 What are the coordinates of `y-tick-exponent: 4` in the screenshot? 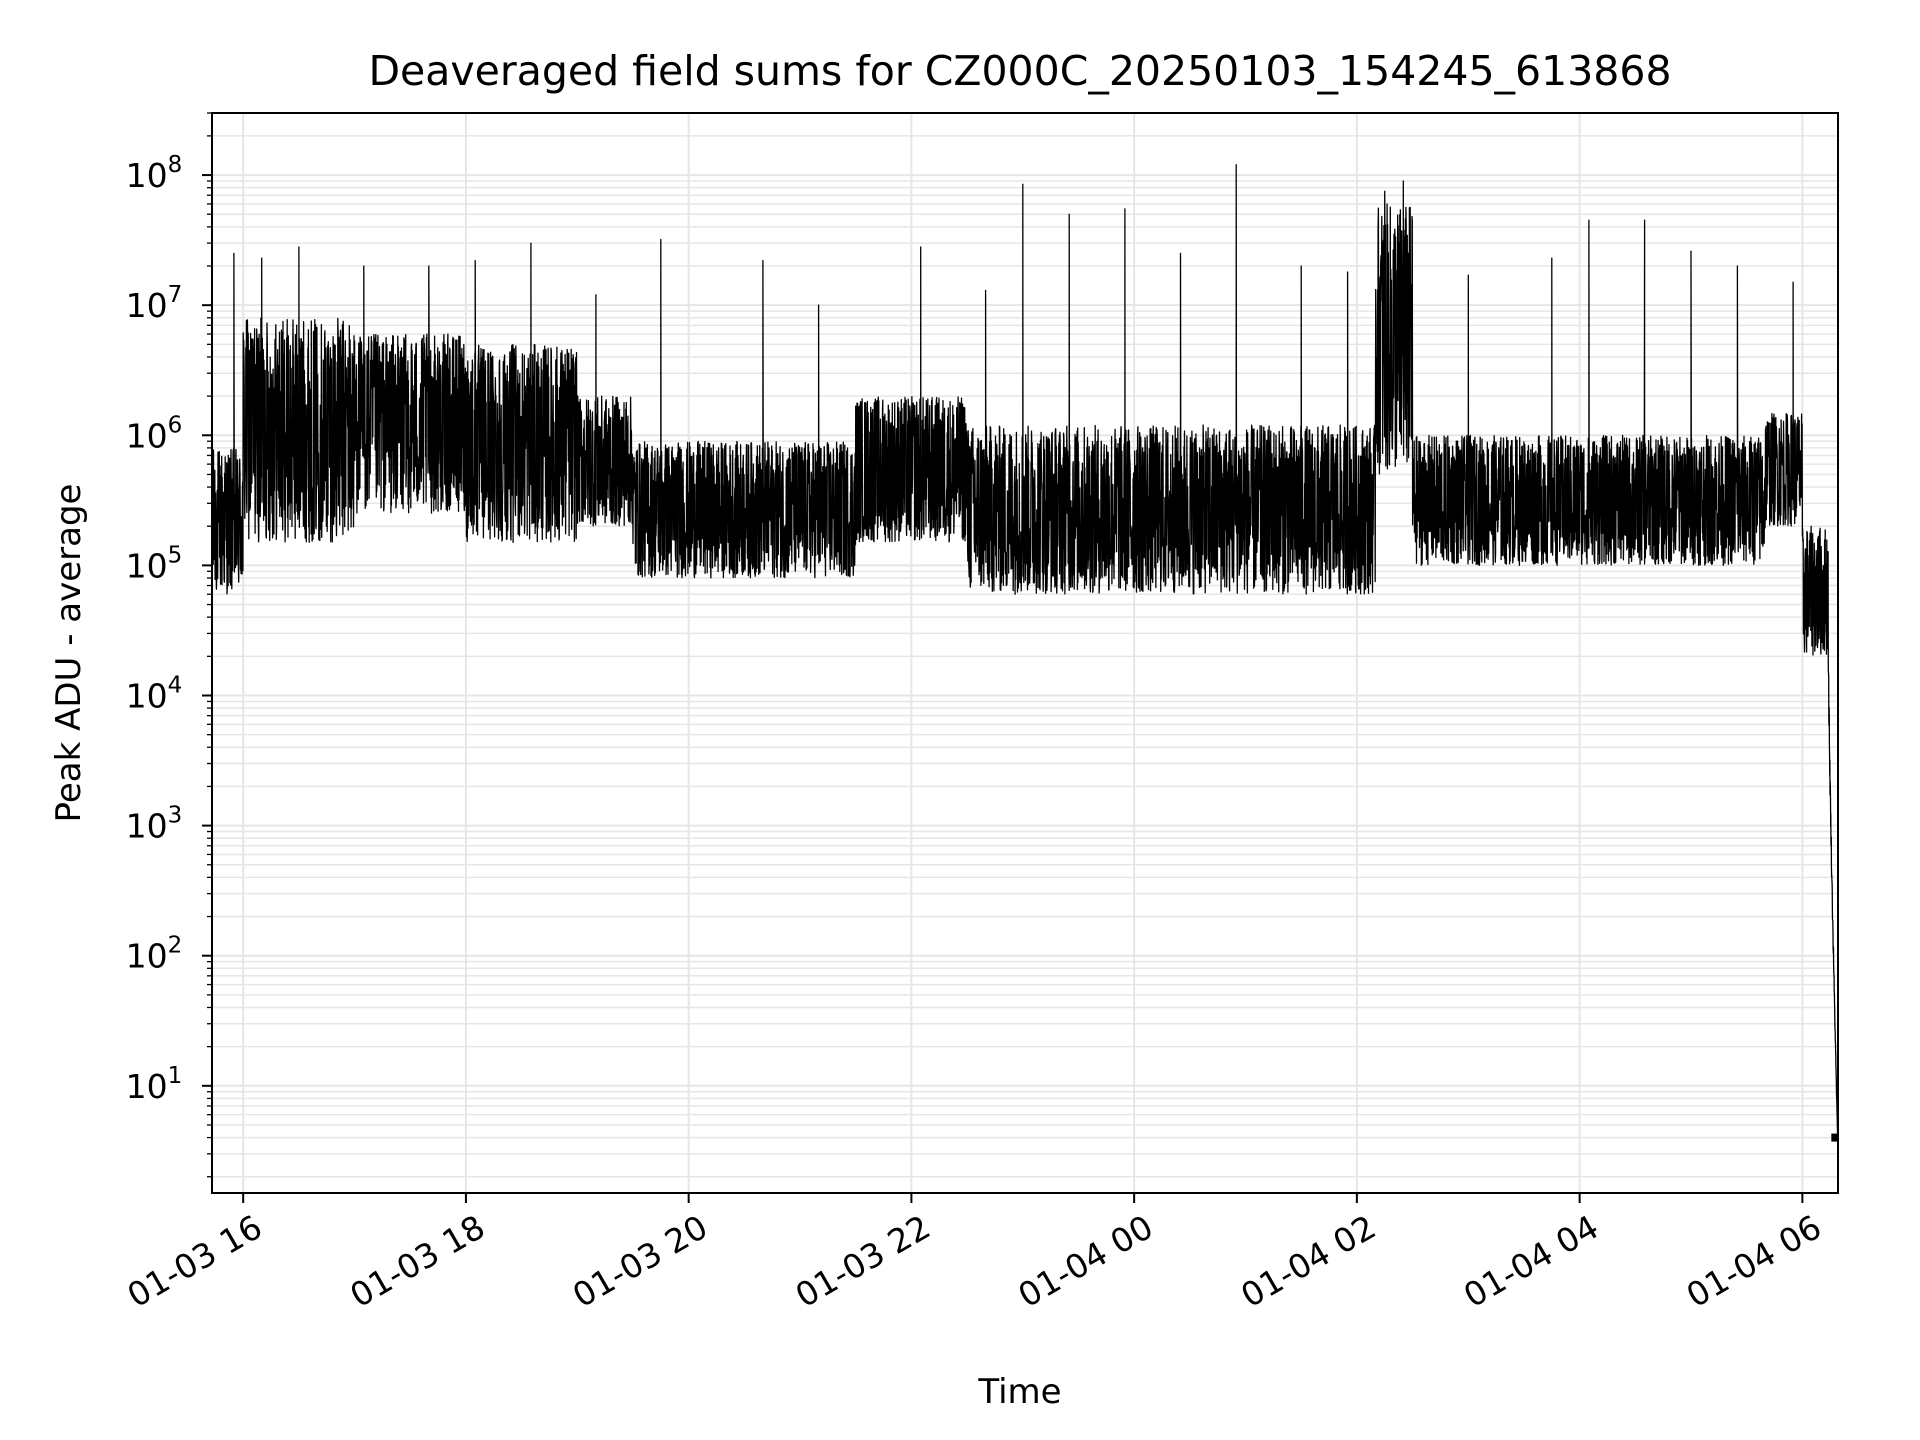 It's located at (175, 685).